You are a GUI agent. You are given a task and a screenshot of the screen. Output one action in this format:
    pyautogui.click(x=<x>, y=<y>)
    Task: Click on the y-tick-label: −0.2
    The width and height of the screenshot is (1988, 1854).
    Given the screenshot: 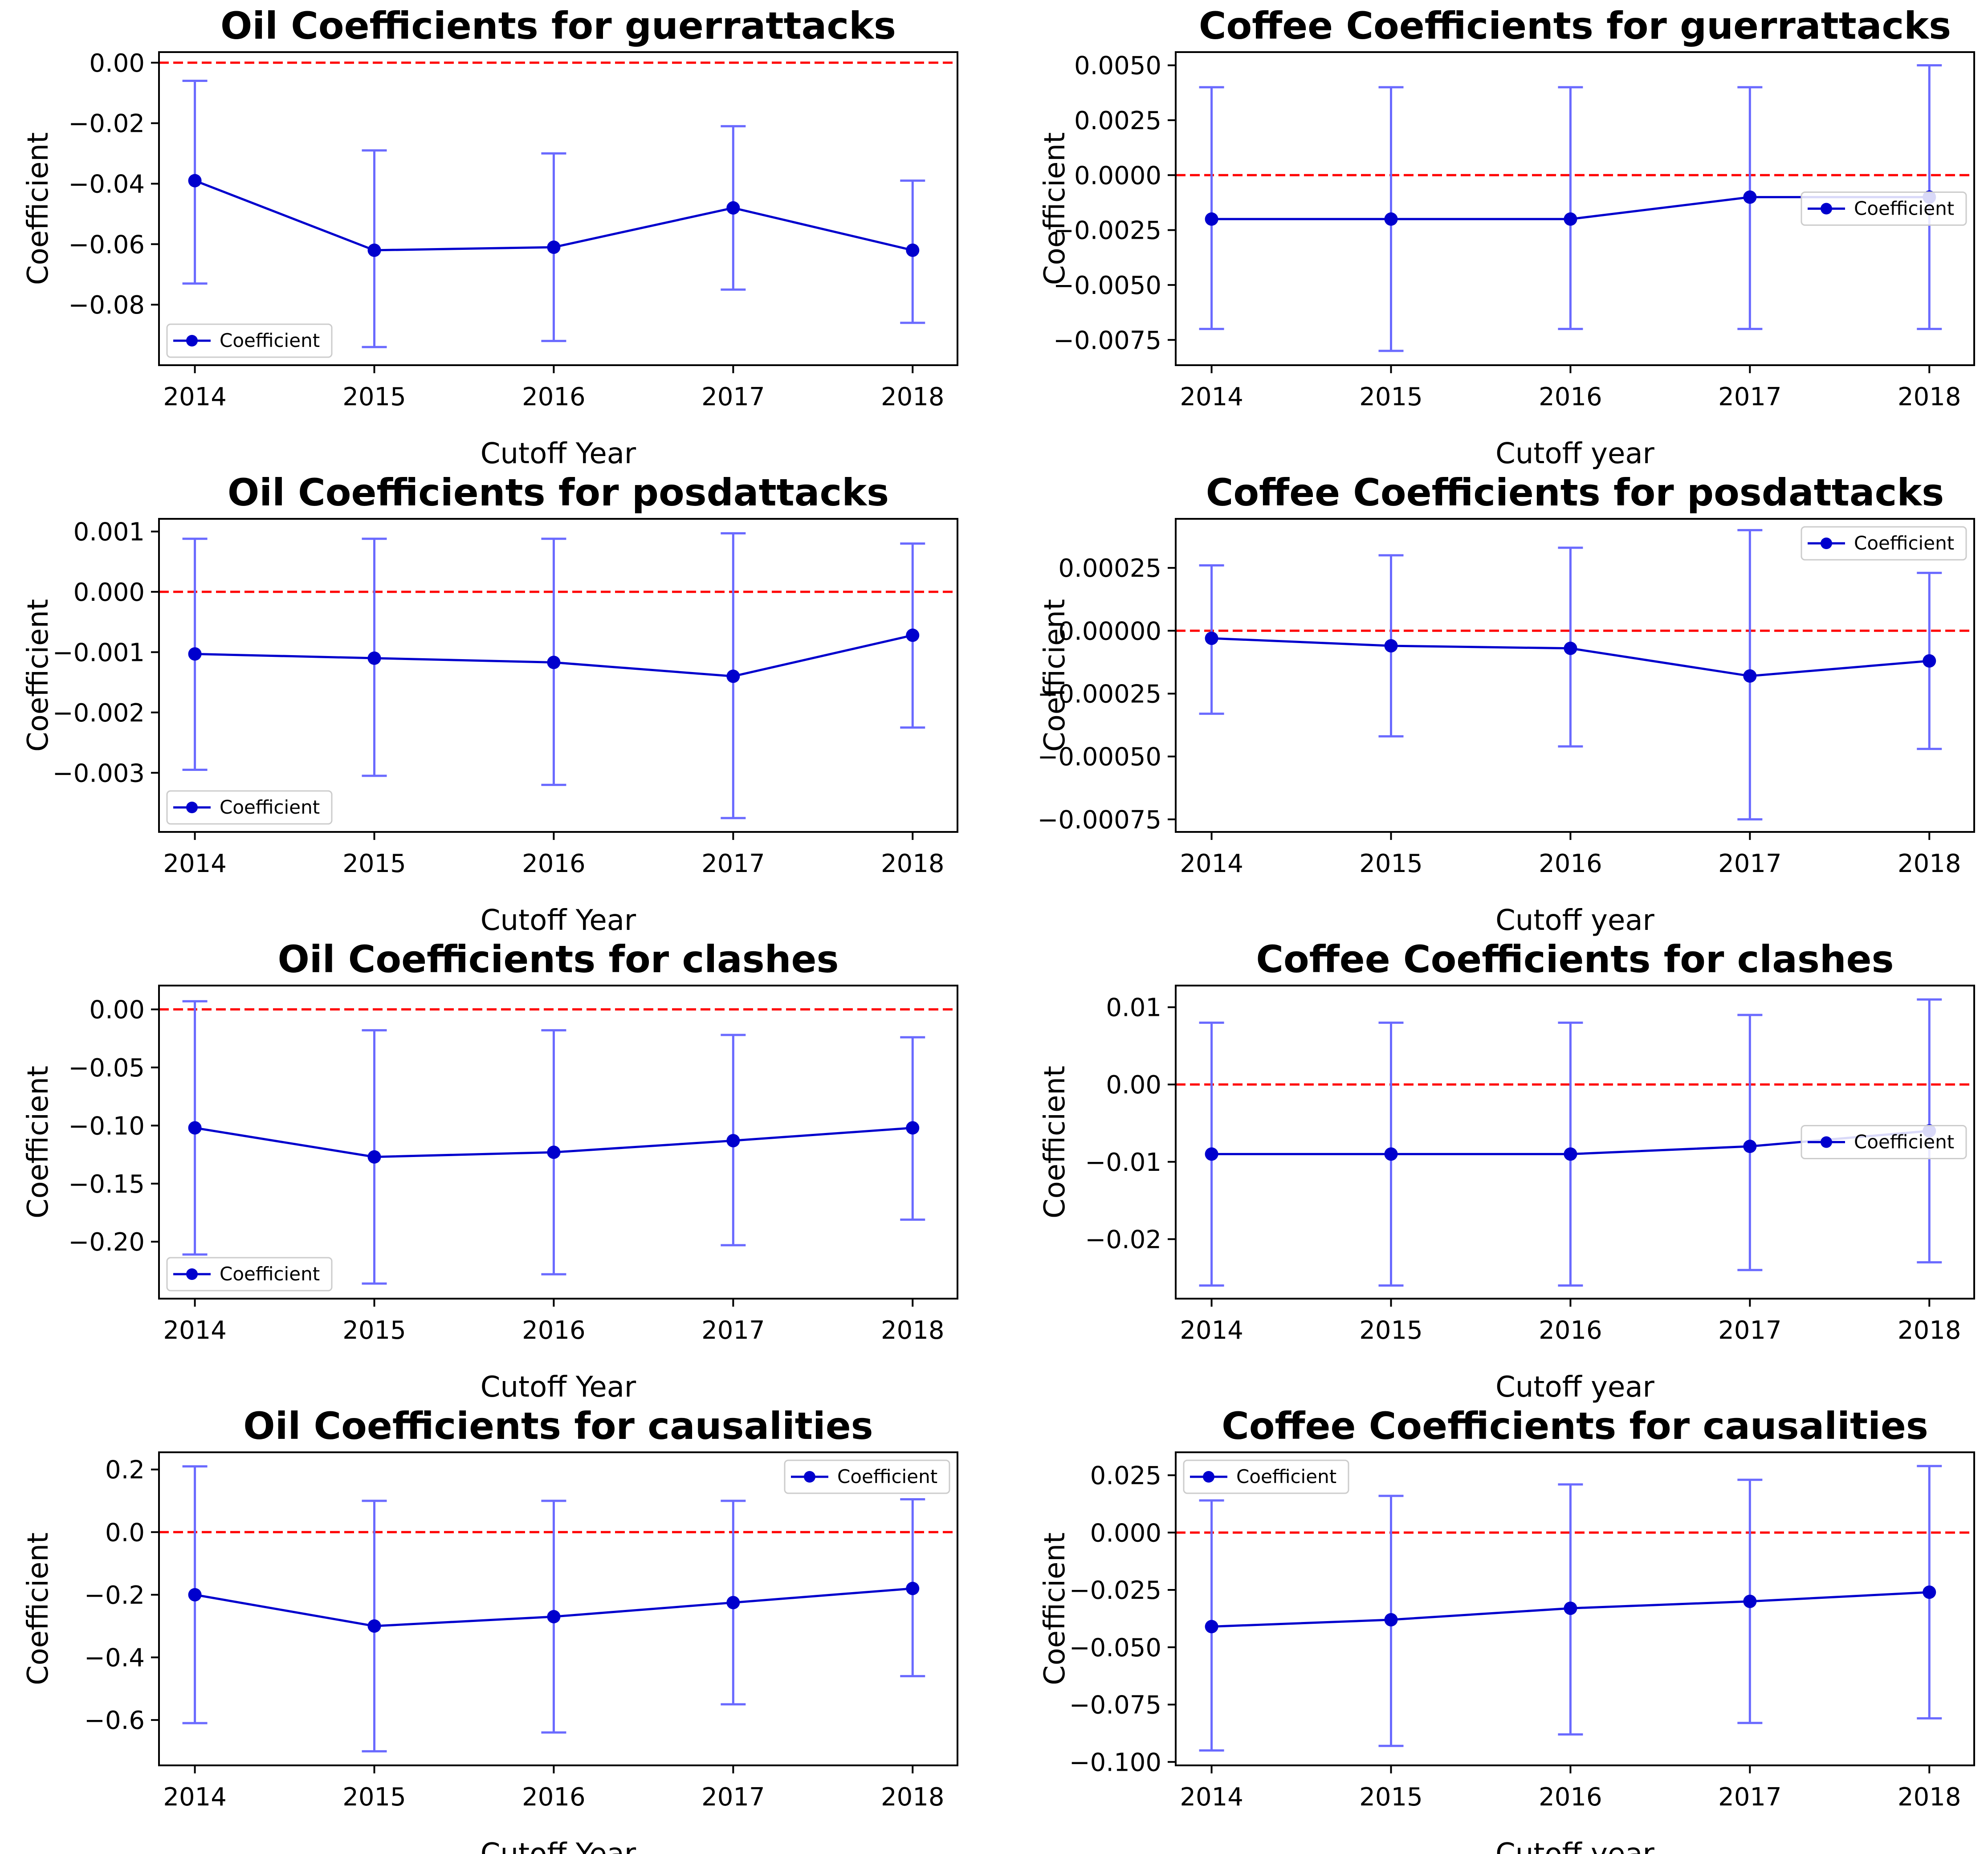 What is the action you would take?
    pyautogui.click(x=114, y=1595)
    